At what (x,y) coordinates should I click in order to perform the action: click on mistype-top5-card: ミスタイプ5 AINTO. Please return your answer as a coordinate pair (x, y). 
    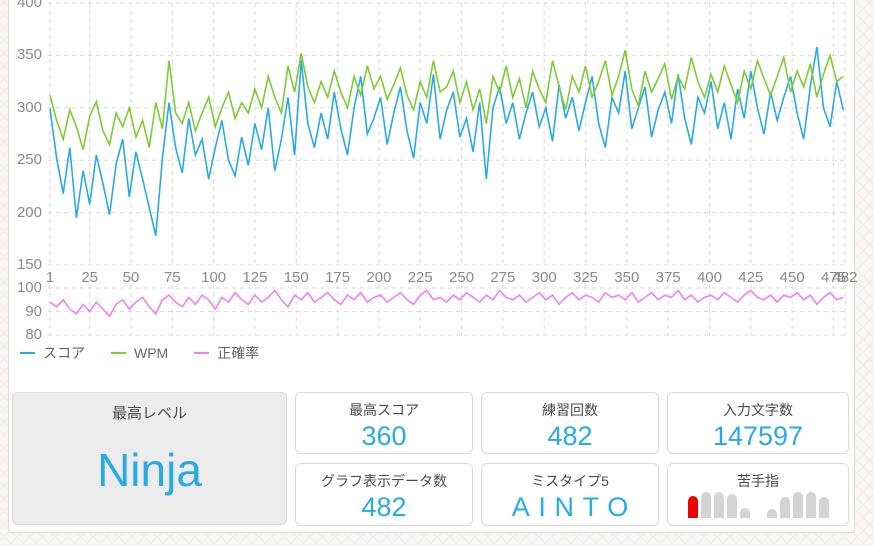
    Looking at the image, I should click on (570, 494).